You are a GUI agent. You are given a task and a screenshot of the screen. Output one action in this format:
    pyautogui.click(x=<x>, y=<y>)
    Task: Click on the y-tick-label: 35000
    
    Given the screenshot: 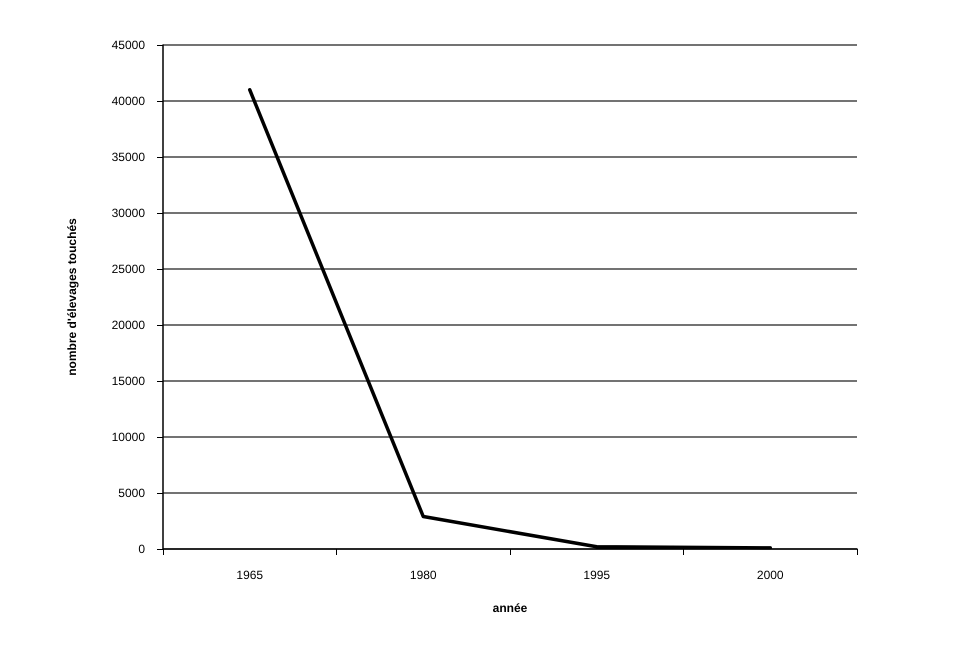 What is the action you would take?
    pyautogui.click(x=129, y=157)
    